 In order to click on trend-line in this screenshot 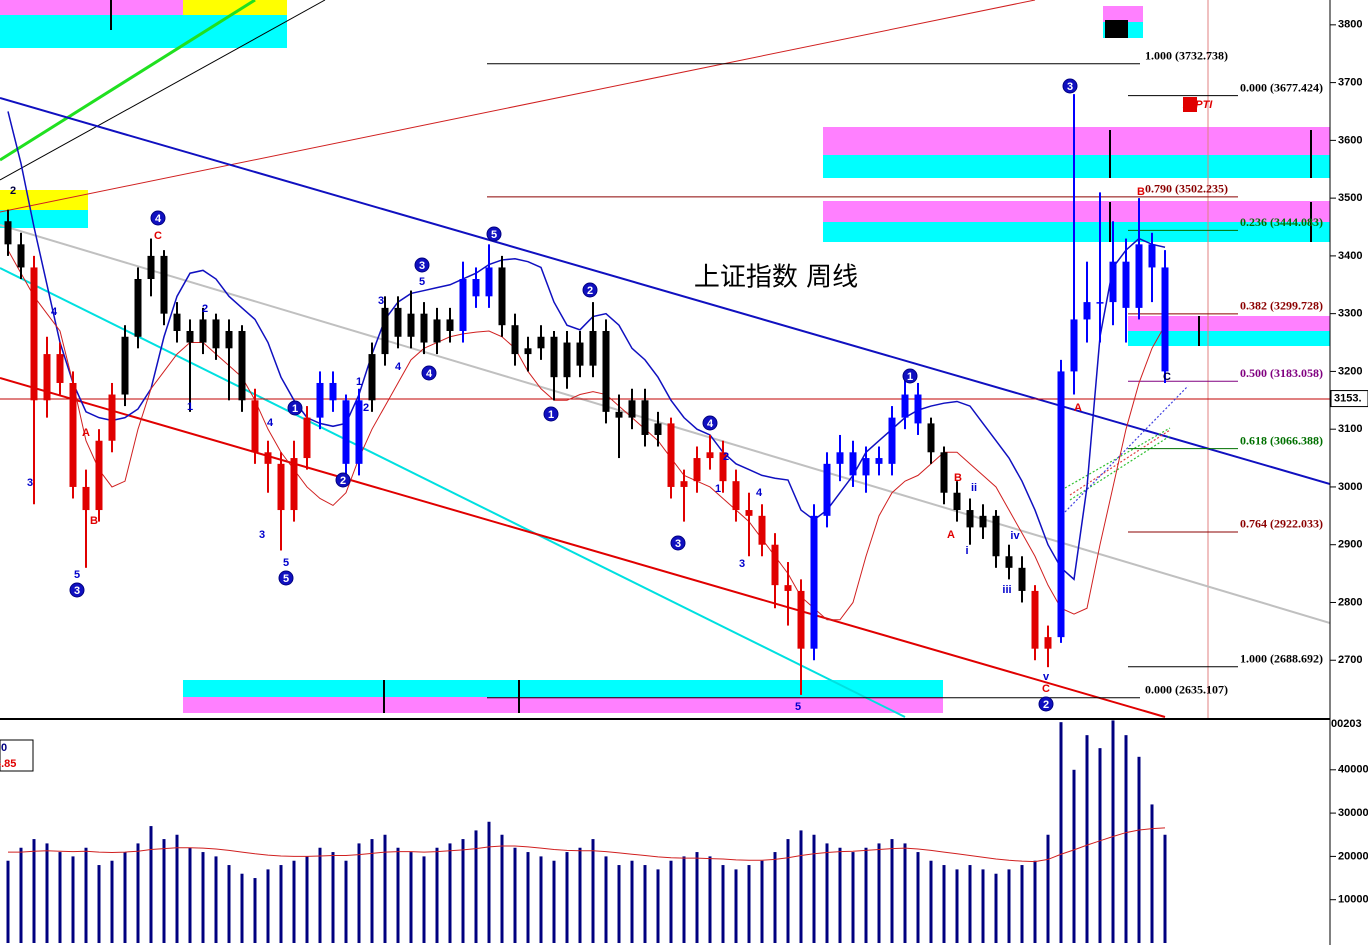, I will do `click(163, 90)`.